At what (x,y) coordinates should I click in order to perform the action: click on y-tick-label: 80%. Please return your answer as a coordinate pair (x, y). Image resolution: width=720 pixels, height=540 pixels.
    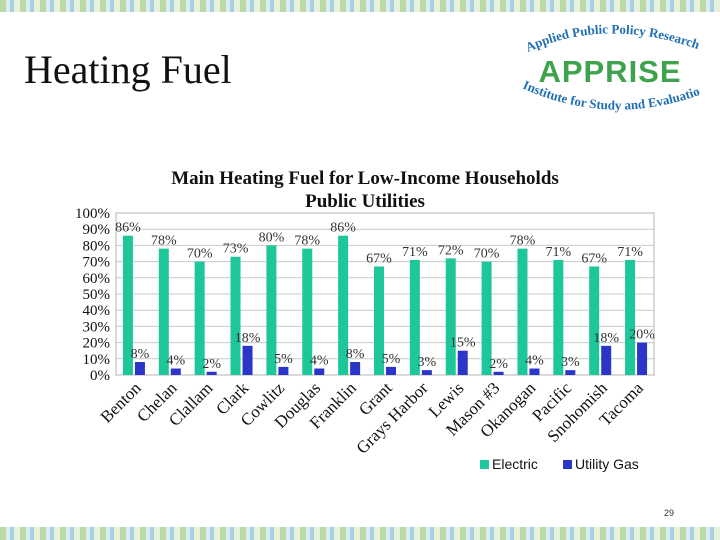
    Looking at the image, I should click on (97, 246).